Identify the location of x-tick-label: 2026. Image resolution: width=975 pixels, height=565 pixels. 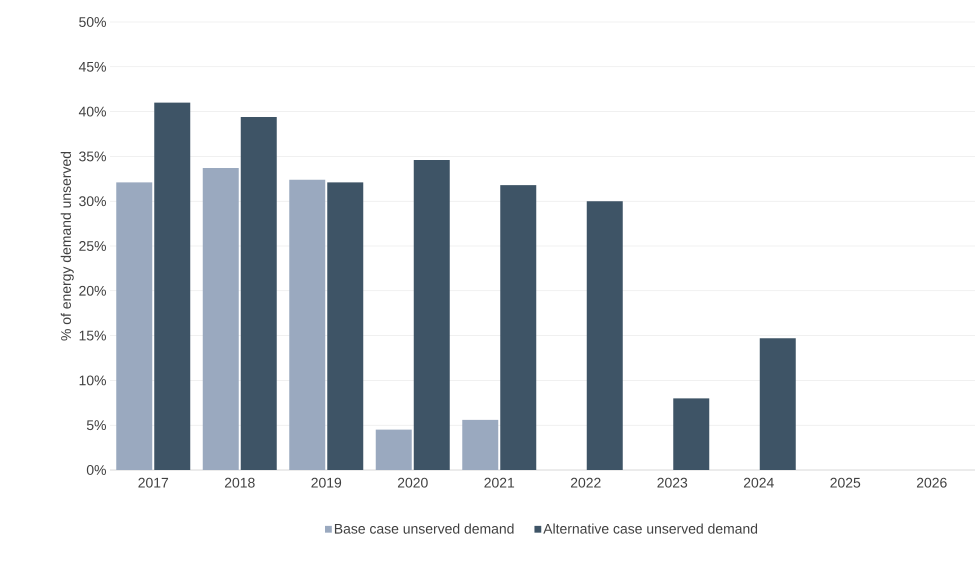
(931, 483).